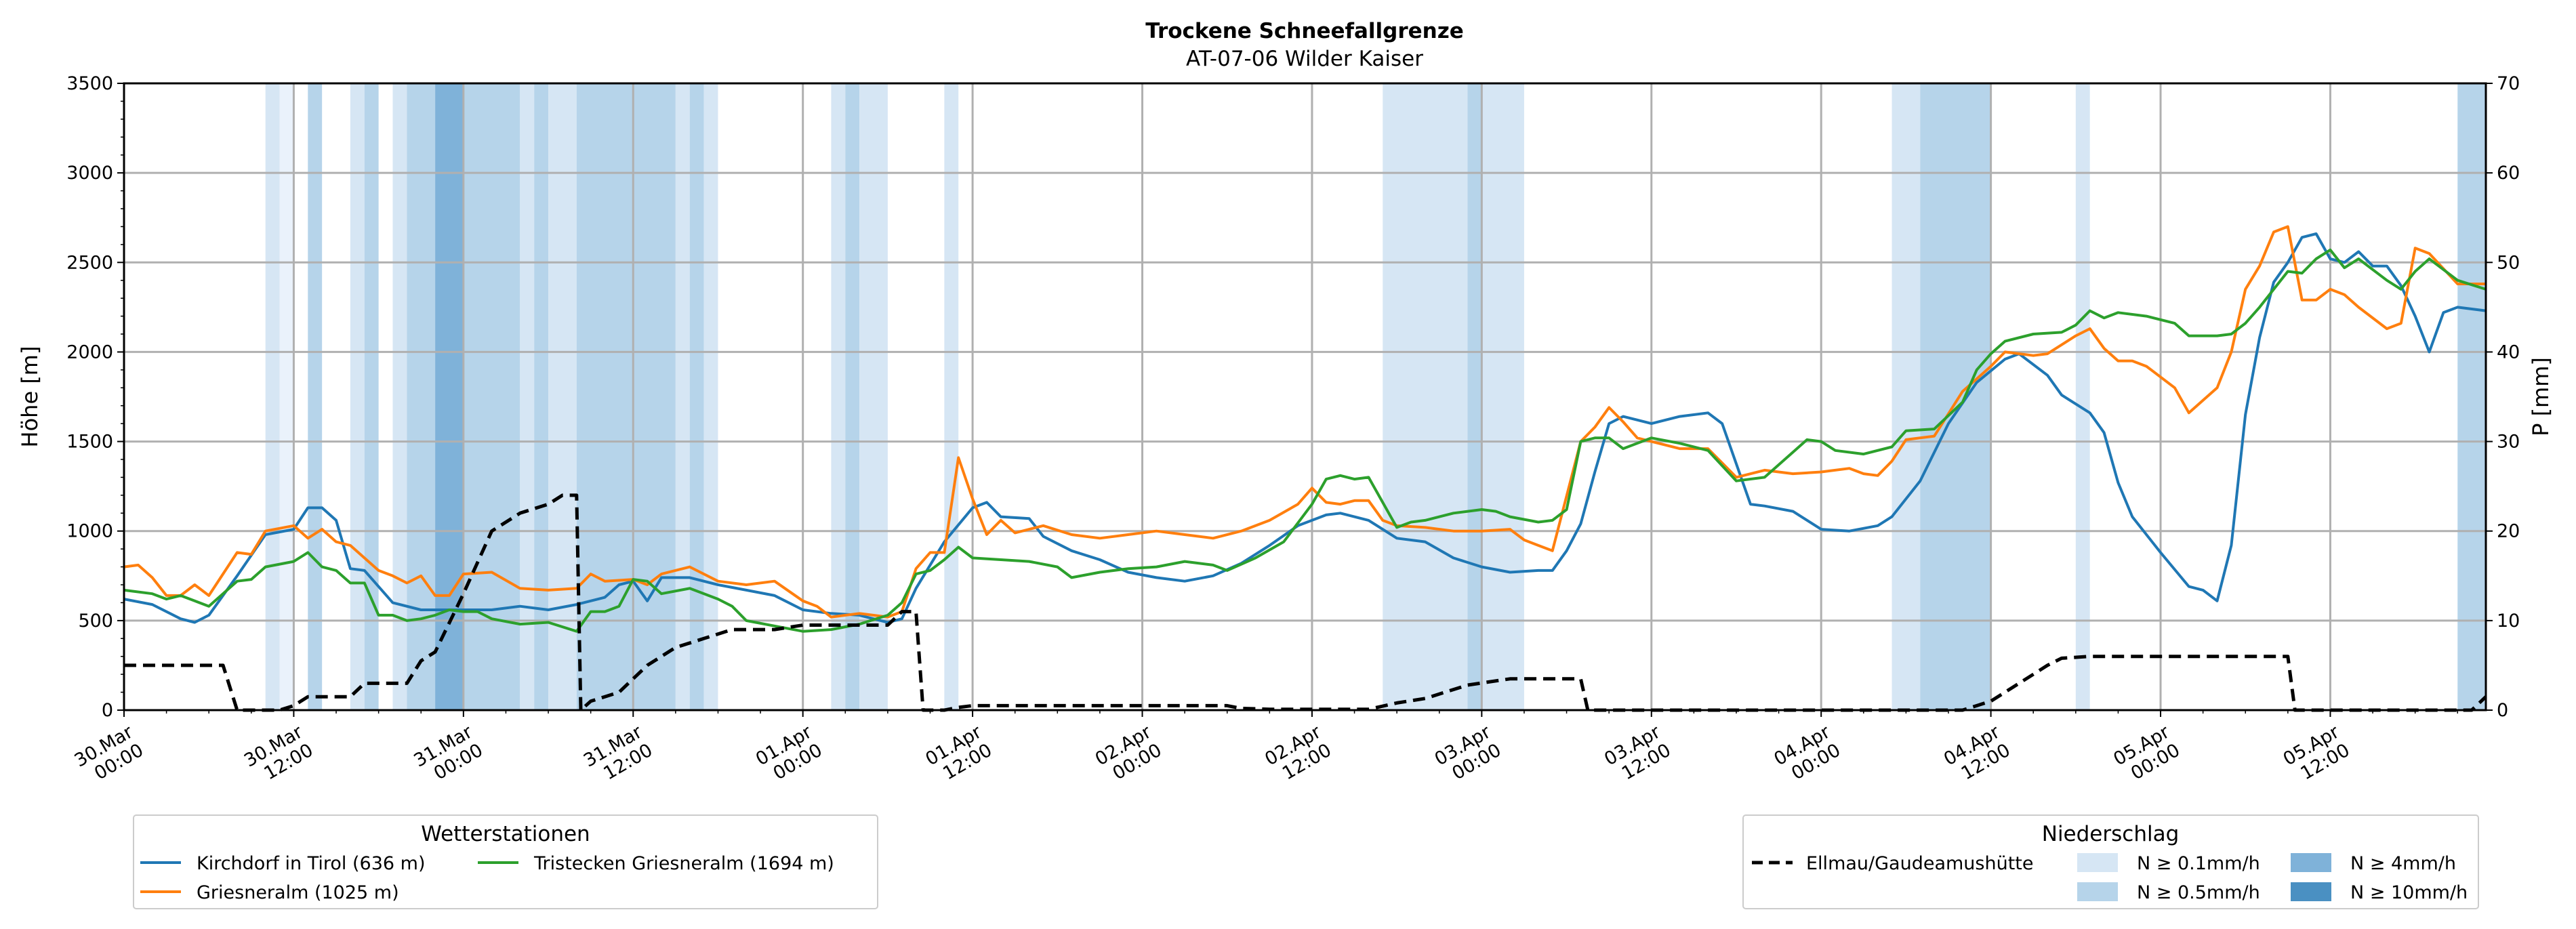  I want to click on legend-swatch-precip-0.5, so click(2097, 891).